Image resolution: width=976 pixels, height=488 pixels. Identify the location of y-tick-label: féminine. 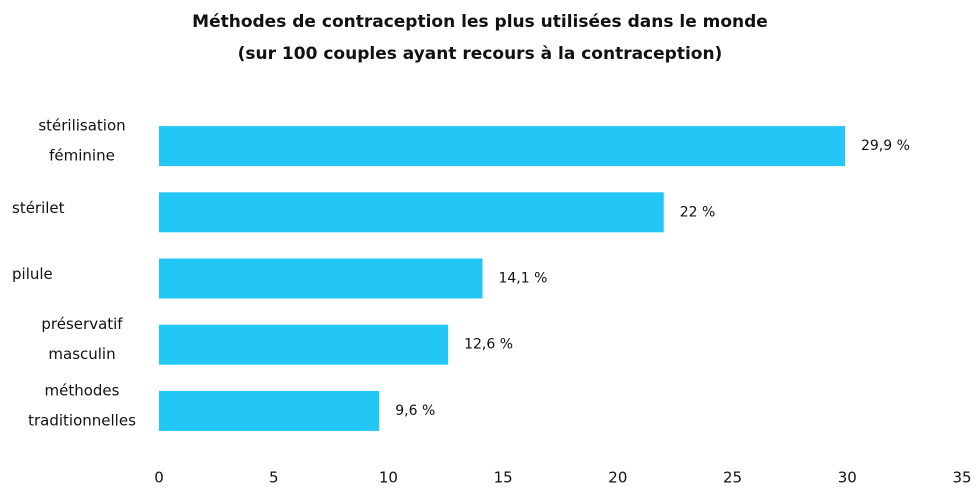
(82, 156).